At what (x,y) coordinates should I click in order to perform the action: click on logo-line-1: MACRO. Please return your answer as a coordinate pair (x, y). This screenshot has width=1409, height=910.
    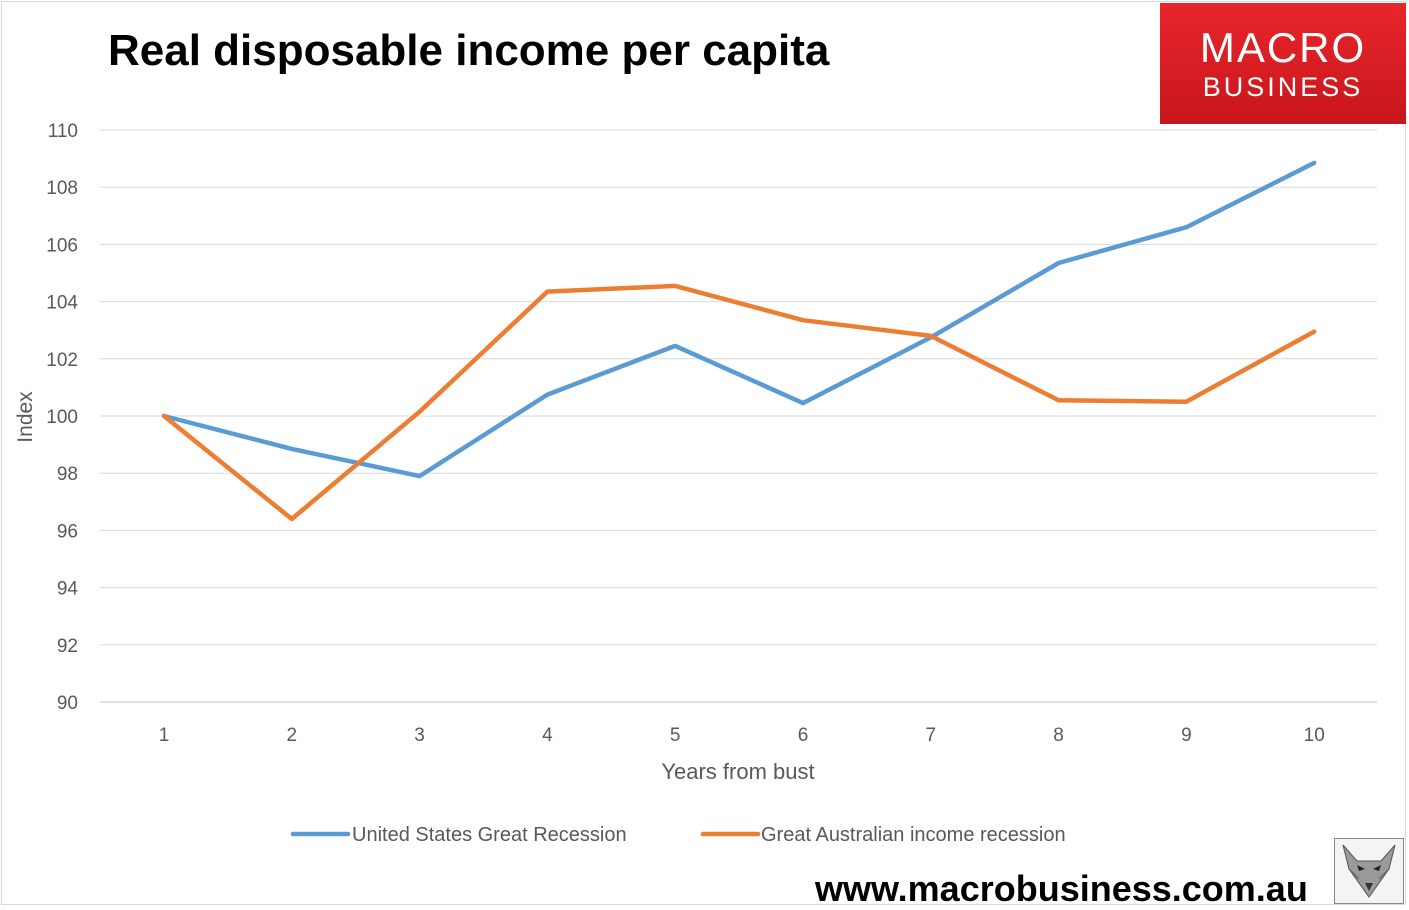
    Looking at the image, I should click on (1283, 47).